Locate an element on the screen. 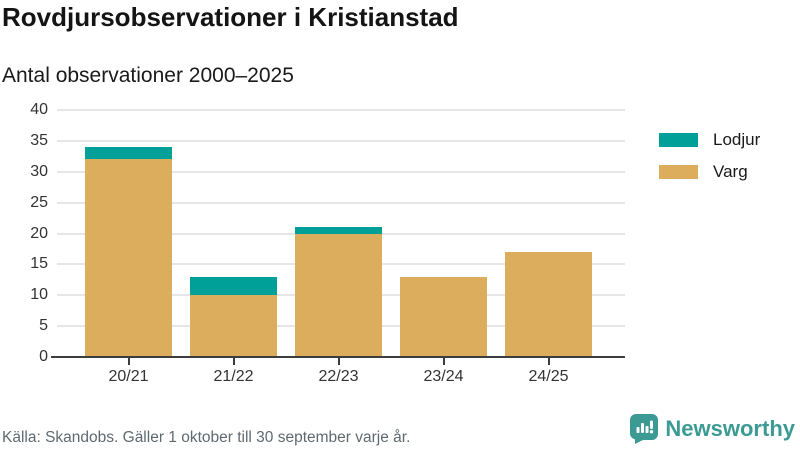  y-tick-label-30: 30 is located at coordinates (39, 171).